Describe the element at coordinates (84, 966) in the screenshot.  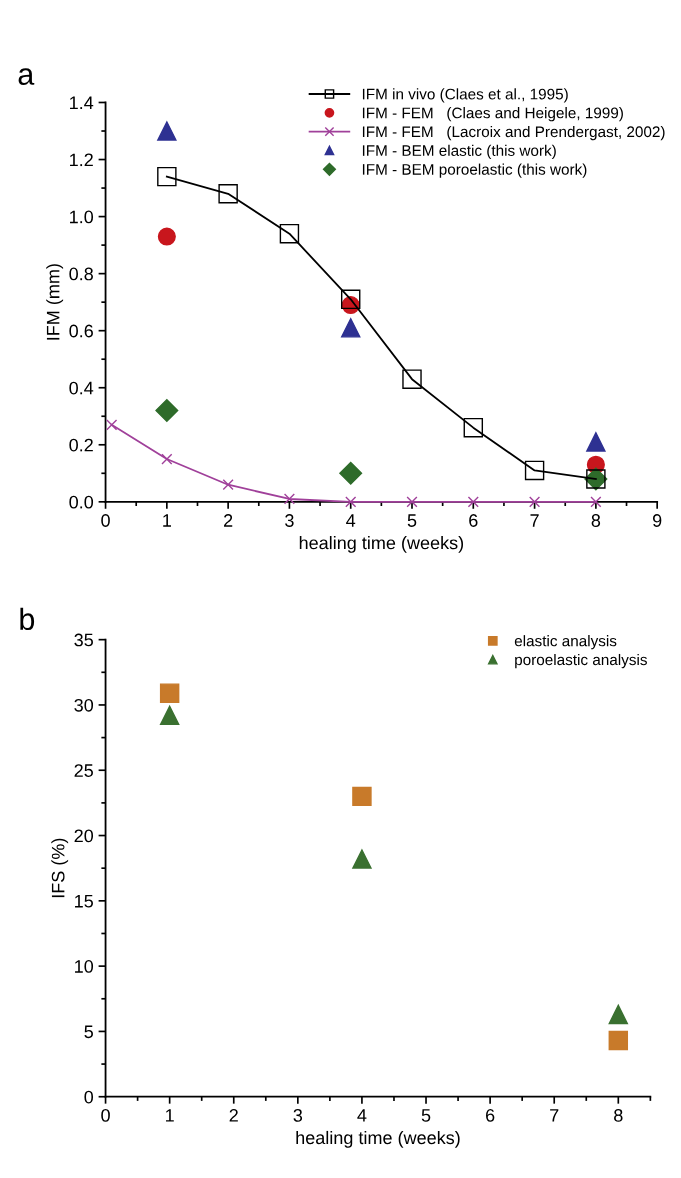
I see `y-tick-label: 10` at that location.